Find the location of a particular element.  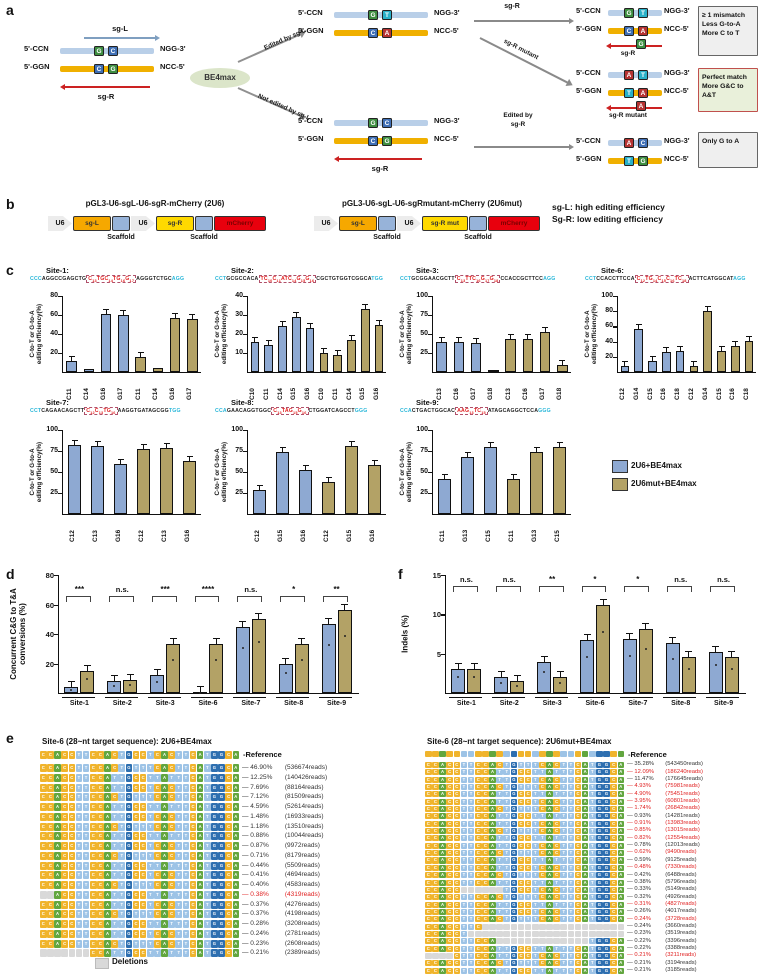

target-sequence: CCTCAGAACAGCTT C12C13TG16 AAGGTGATAGCGGTGG is located at coordinates (105, 411).